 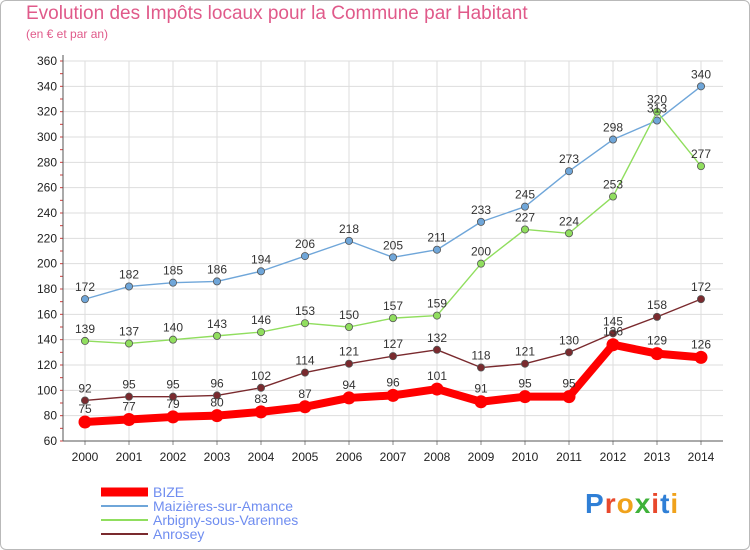 What do you see at coordinates (85, 287) in the screenshot?
I see `data-label-Maizières-sur-Amance: 172` at bounding box center [85, 287].